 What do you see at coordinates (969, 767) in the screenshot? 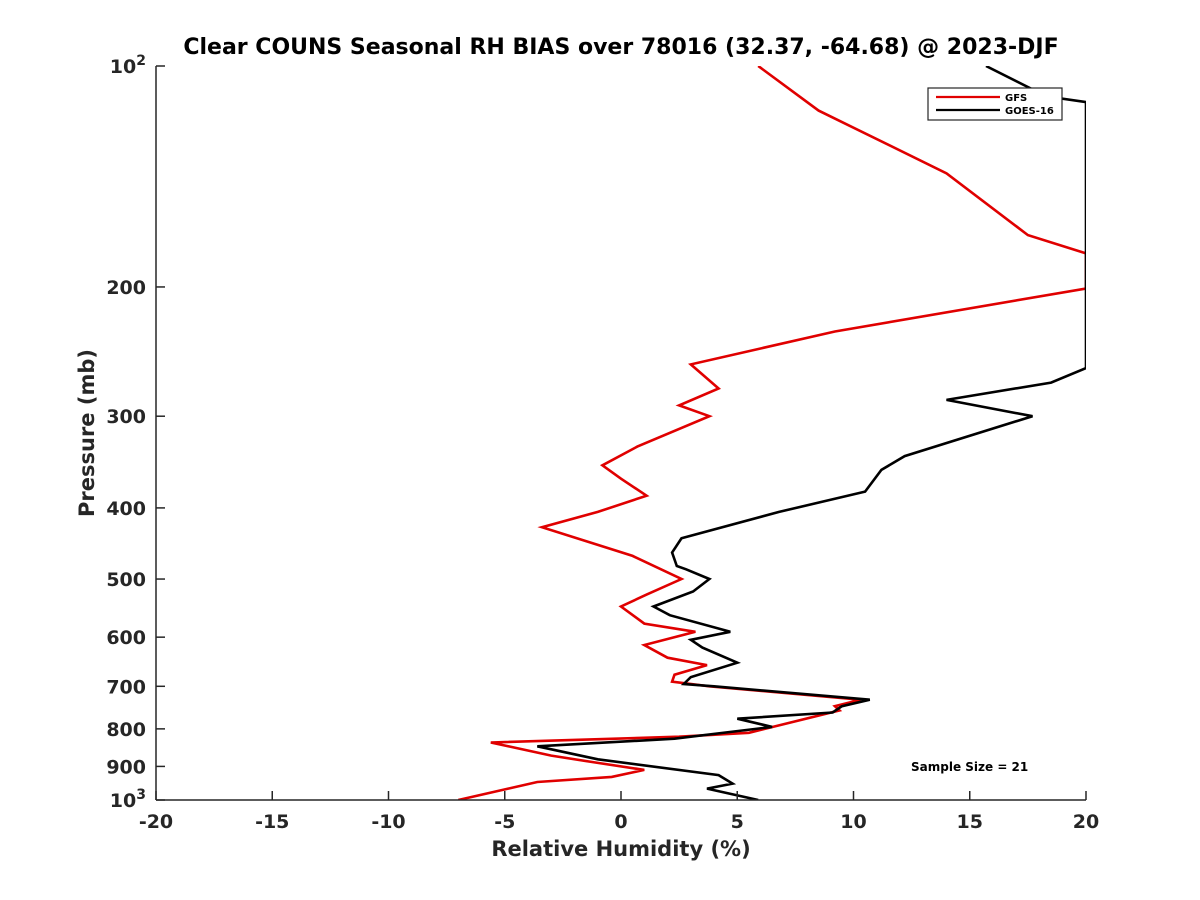
I see `sample-size-annotation: Sample Size = 21` at bounding box center [969, 767].